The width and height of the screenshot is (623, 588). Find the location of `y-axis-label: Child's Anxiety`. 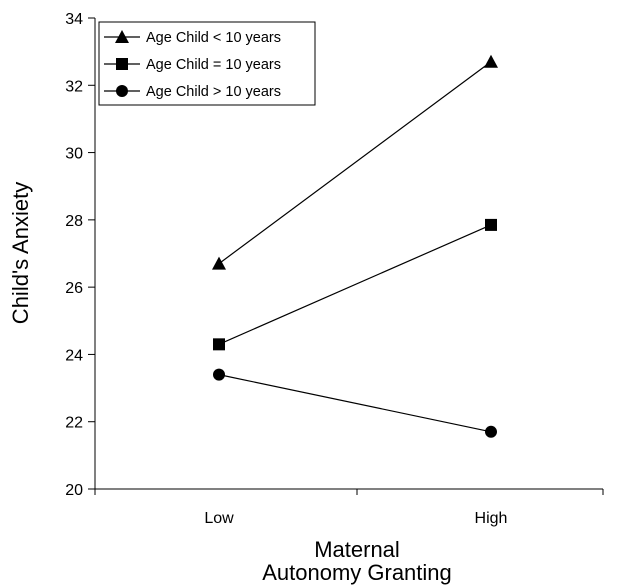

y-axis-label: Child's Anxiety is located at coordinates (20, 253).